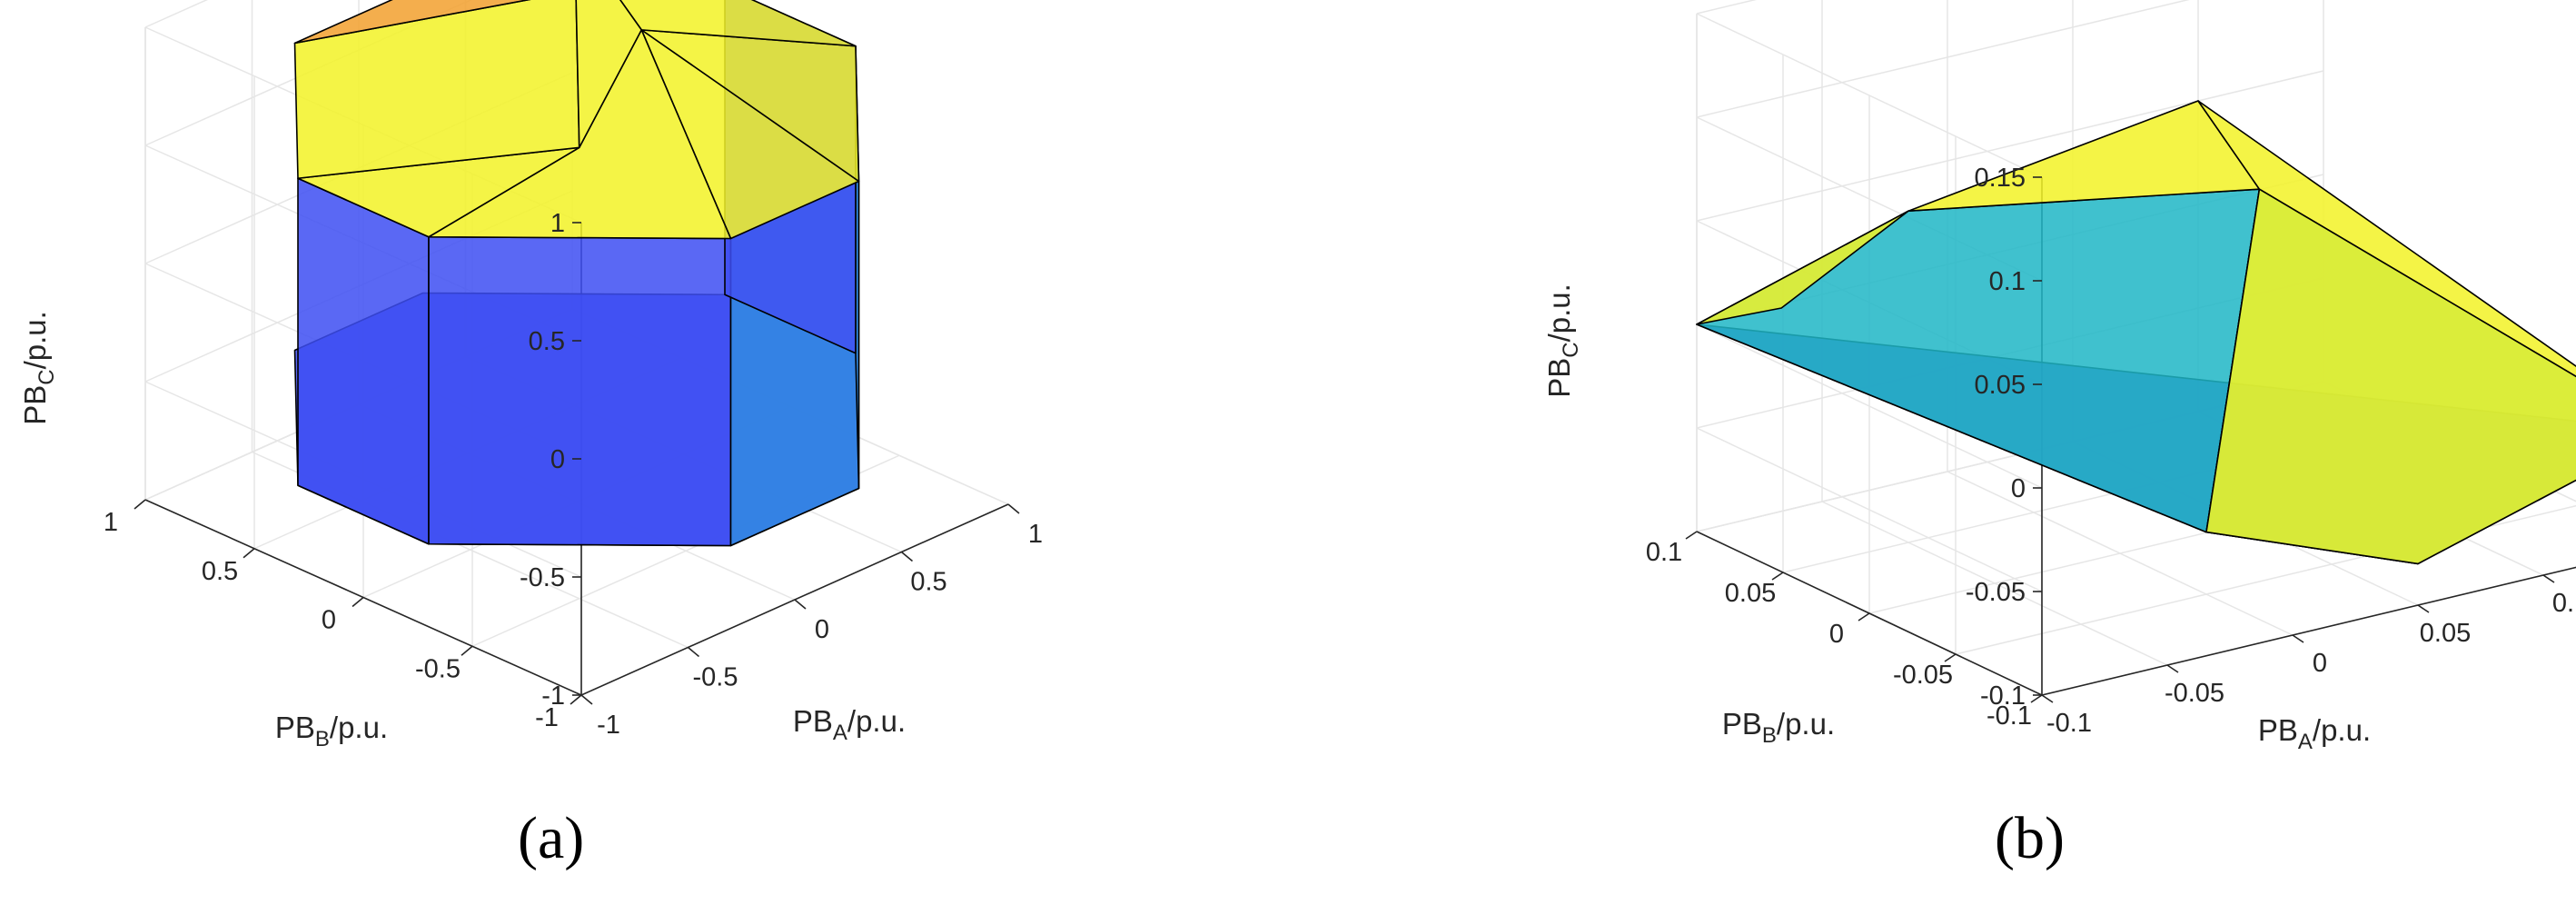 The image size is (2576, 905). What do you see at coordinates (1750, 593) in the screenshot?
I see `y-tick-label: 0.05` at bounding box center [1750, 593].